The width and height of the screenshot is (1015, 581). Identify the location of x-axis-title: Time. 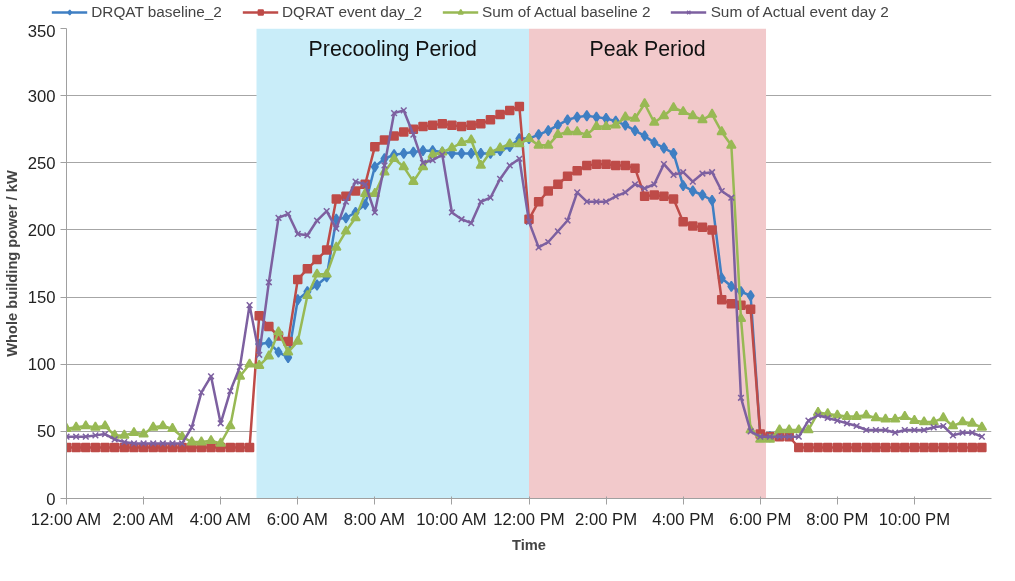
(529, 544).